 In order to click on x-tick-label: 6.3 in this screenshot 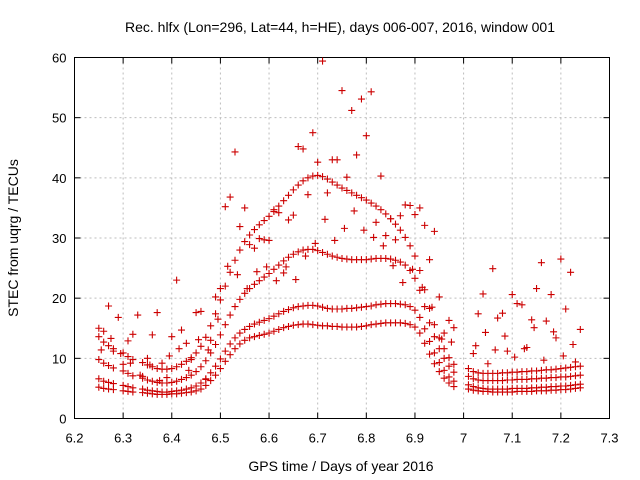, I will do `click(123, 438)`.